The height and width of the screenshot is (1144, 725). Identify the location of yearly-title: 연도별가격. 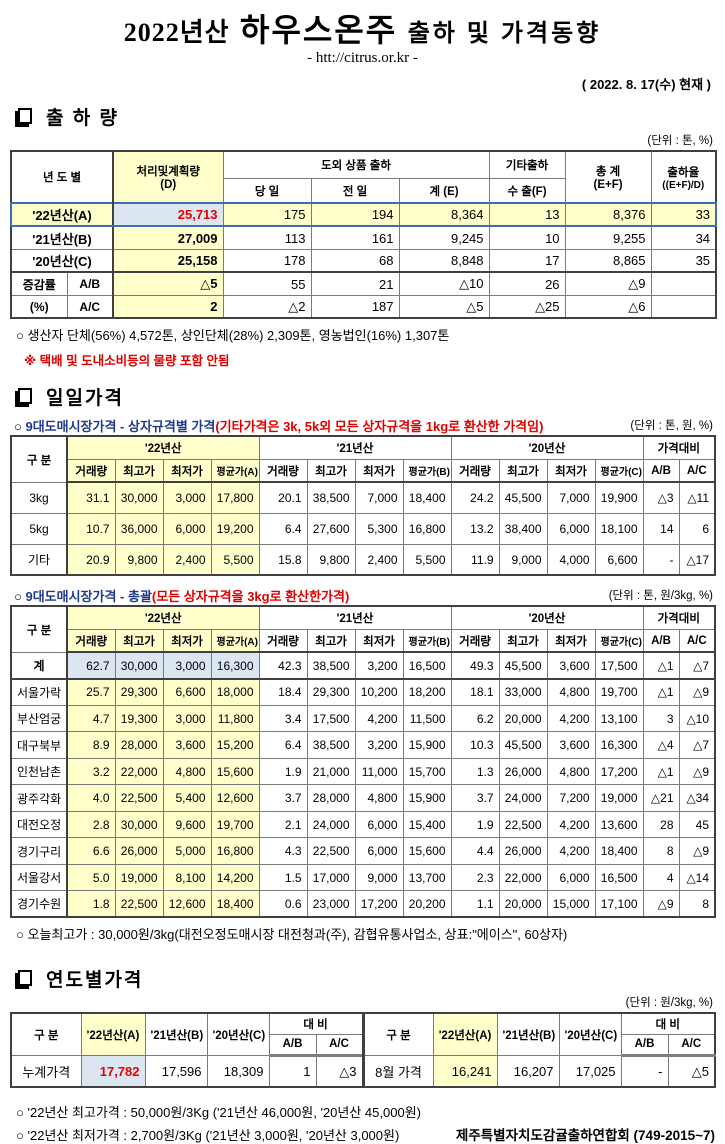
(95, 981).